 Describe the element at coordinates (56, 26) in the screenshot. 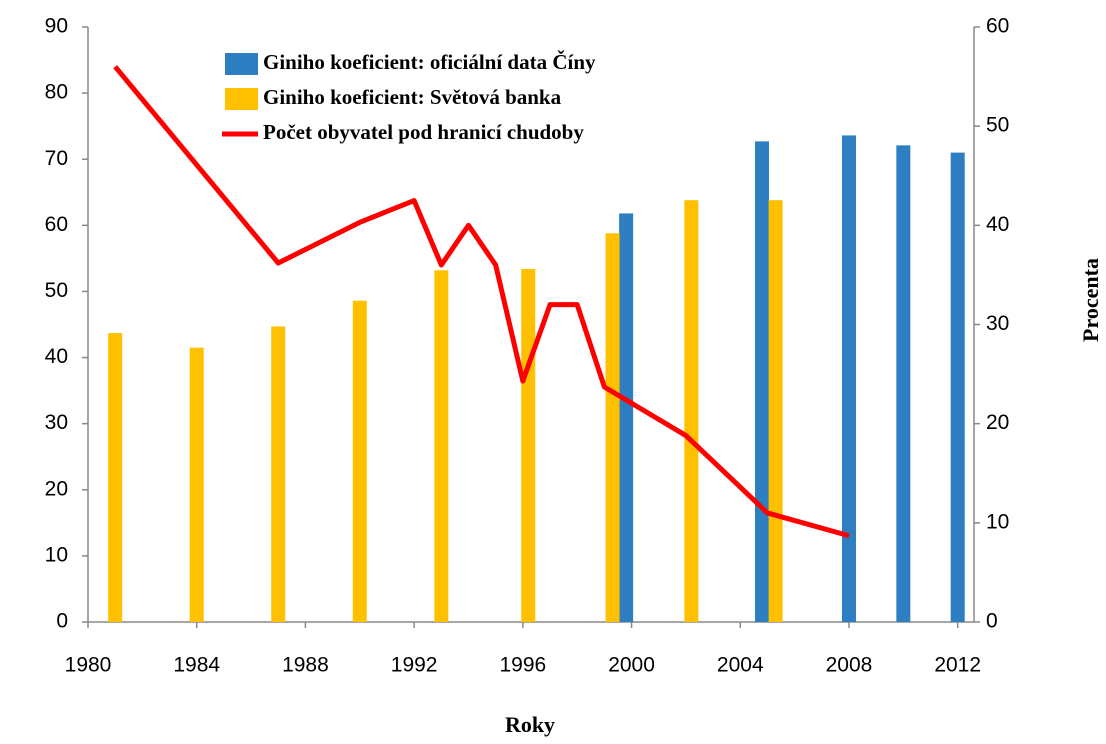

I see `y-tick-label: 90` at that location.